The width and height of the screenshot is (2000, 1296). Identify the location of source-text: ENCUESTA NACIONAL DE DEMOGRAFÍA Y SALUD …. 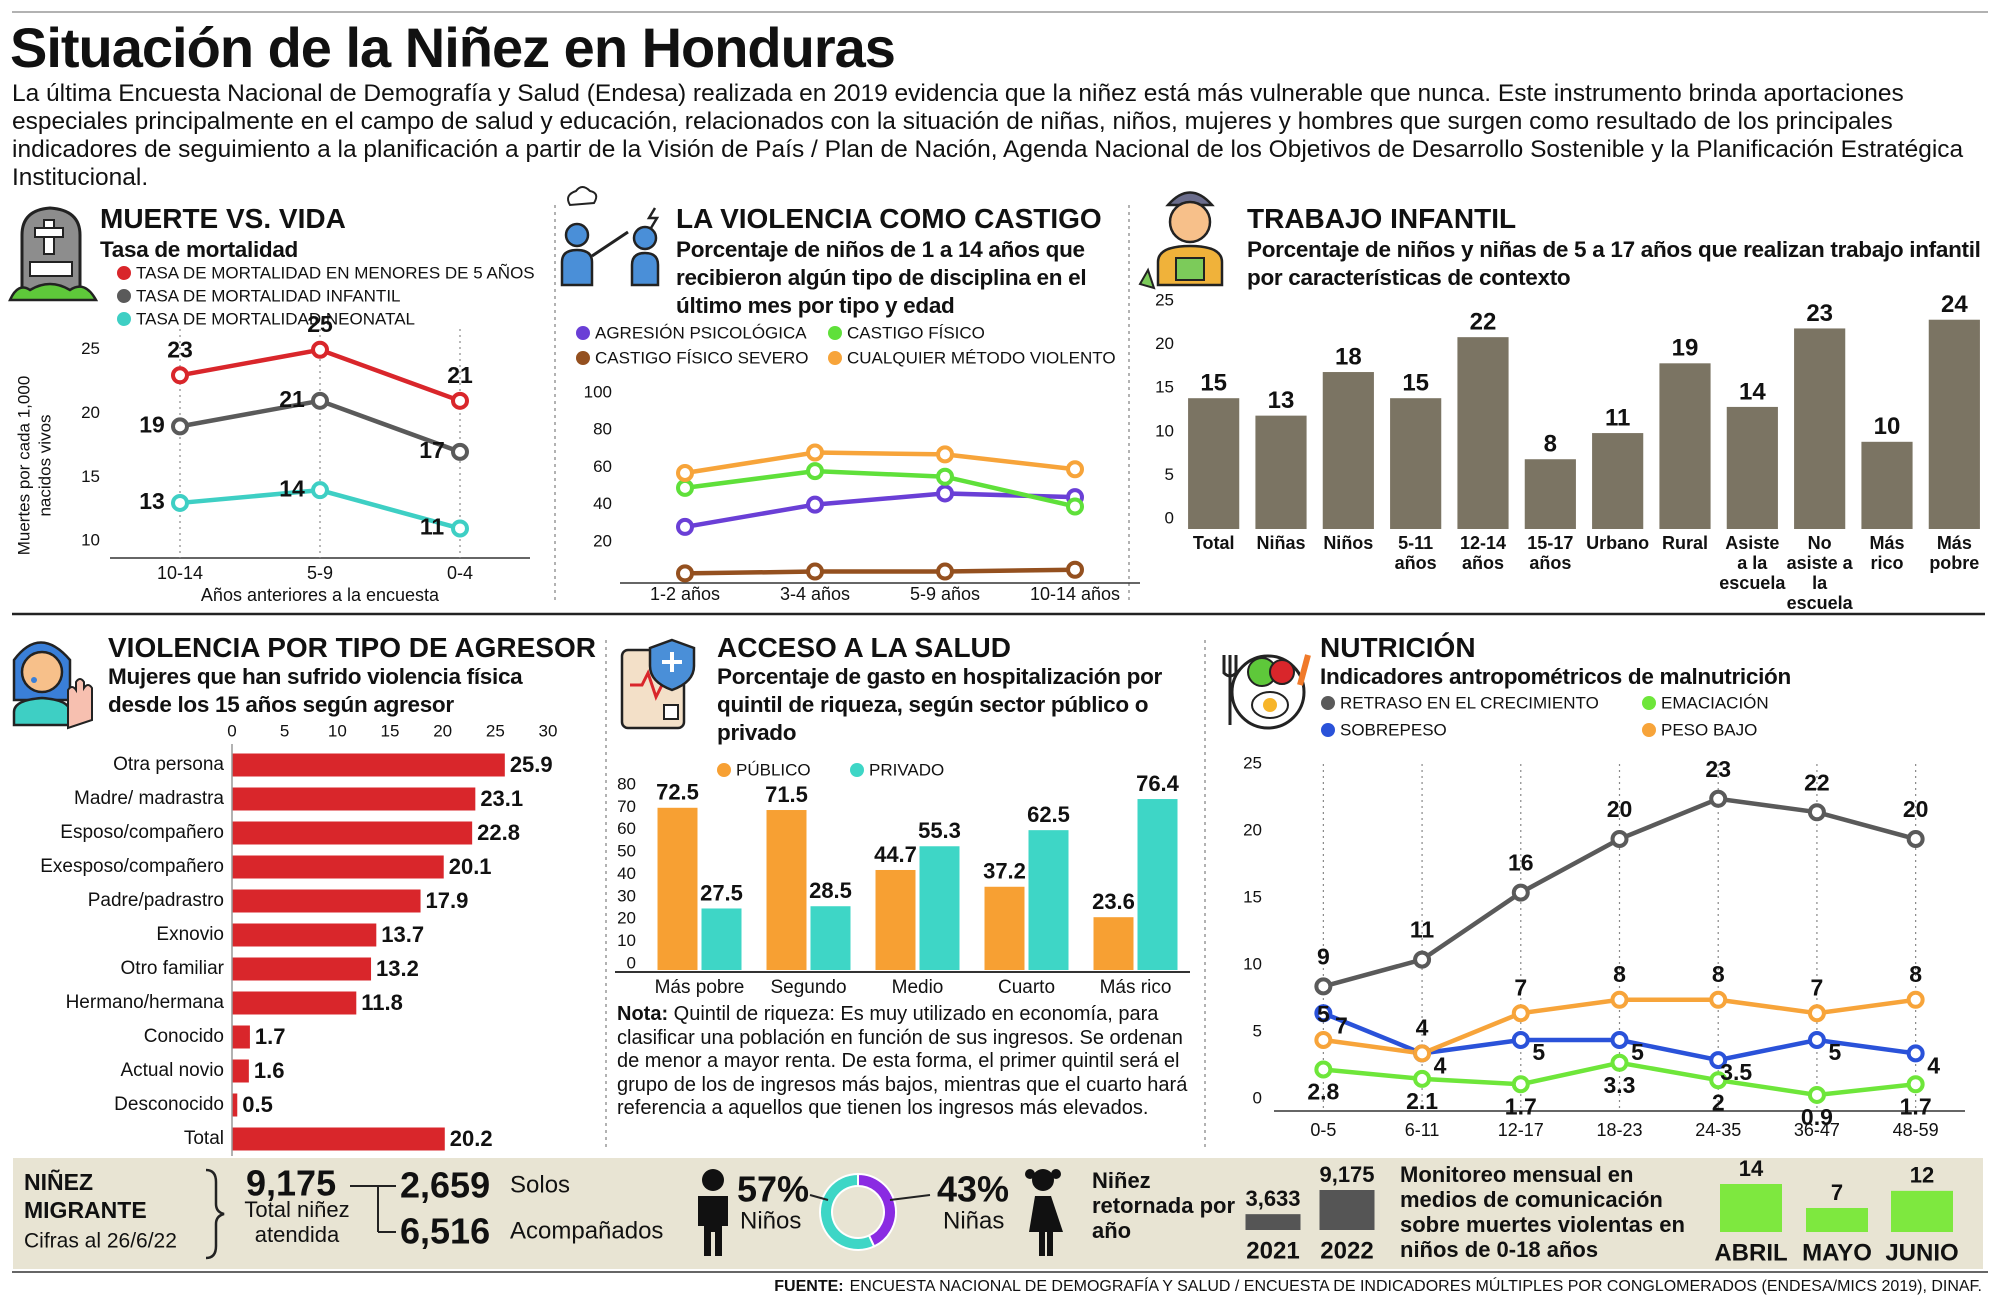
(1416, 1285).